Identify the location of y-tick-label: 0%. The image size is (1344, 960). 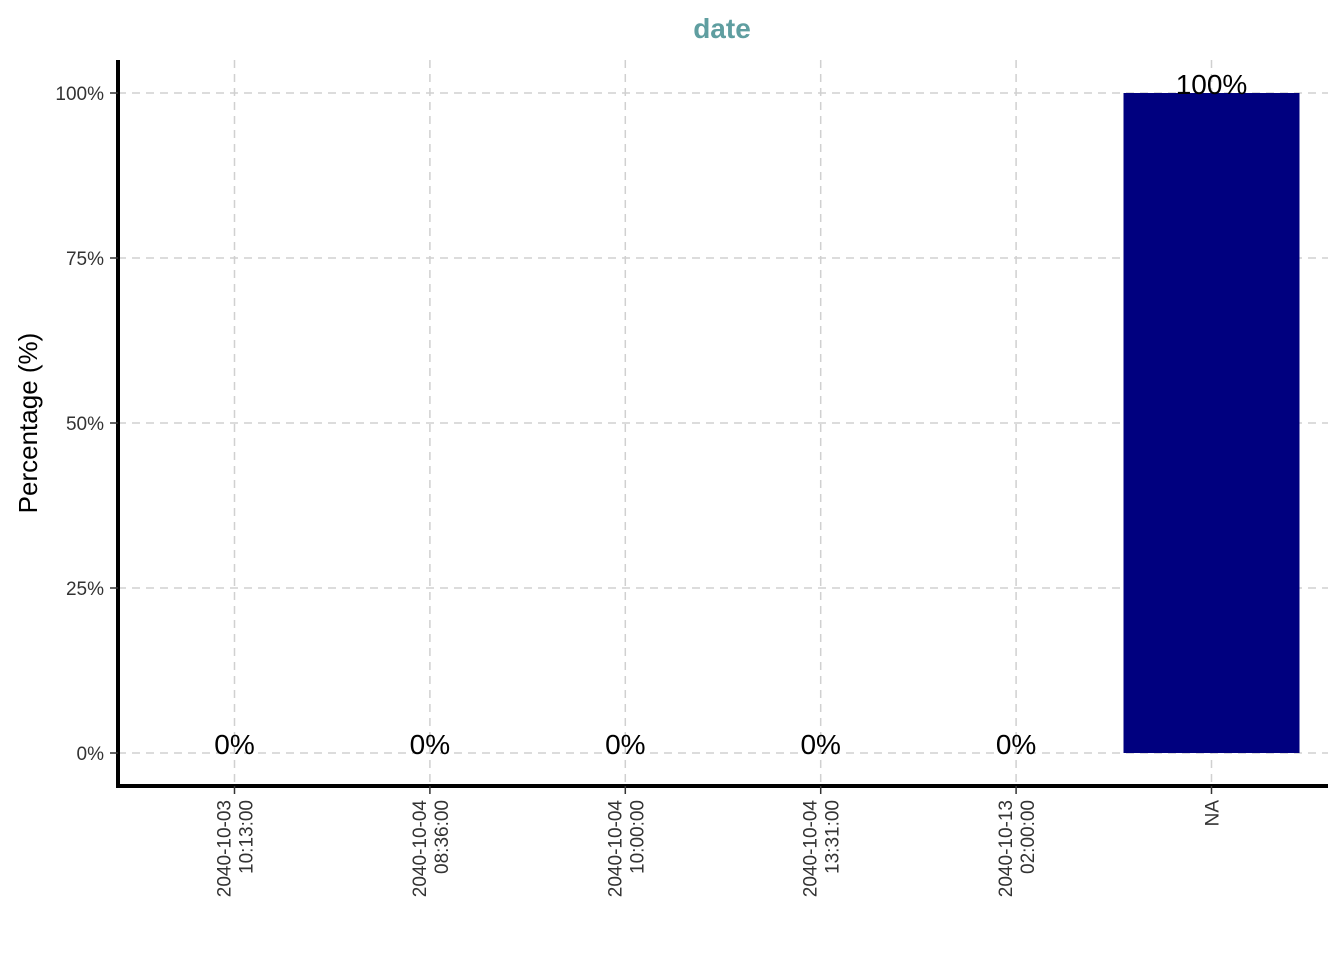
(91, 754).